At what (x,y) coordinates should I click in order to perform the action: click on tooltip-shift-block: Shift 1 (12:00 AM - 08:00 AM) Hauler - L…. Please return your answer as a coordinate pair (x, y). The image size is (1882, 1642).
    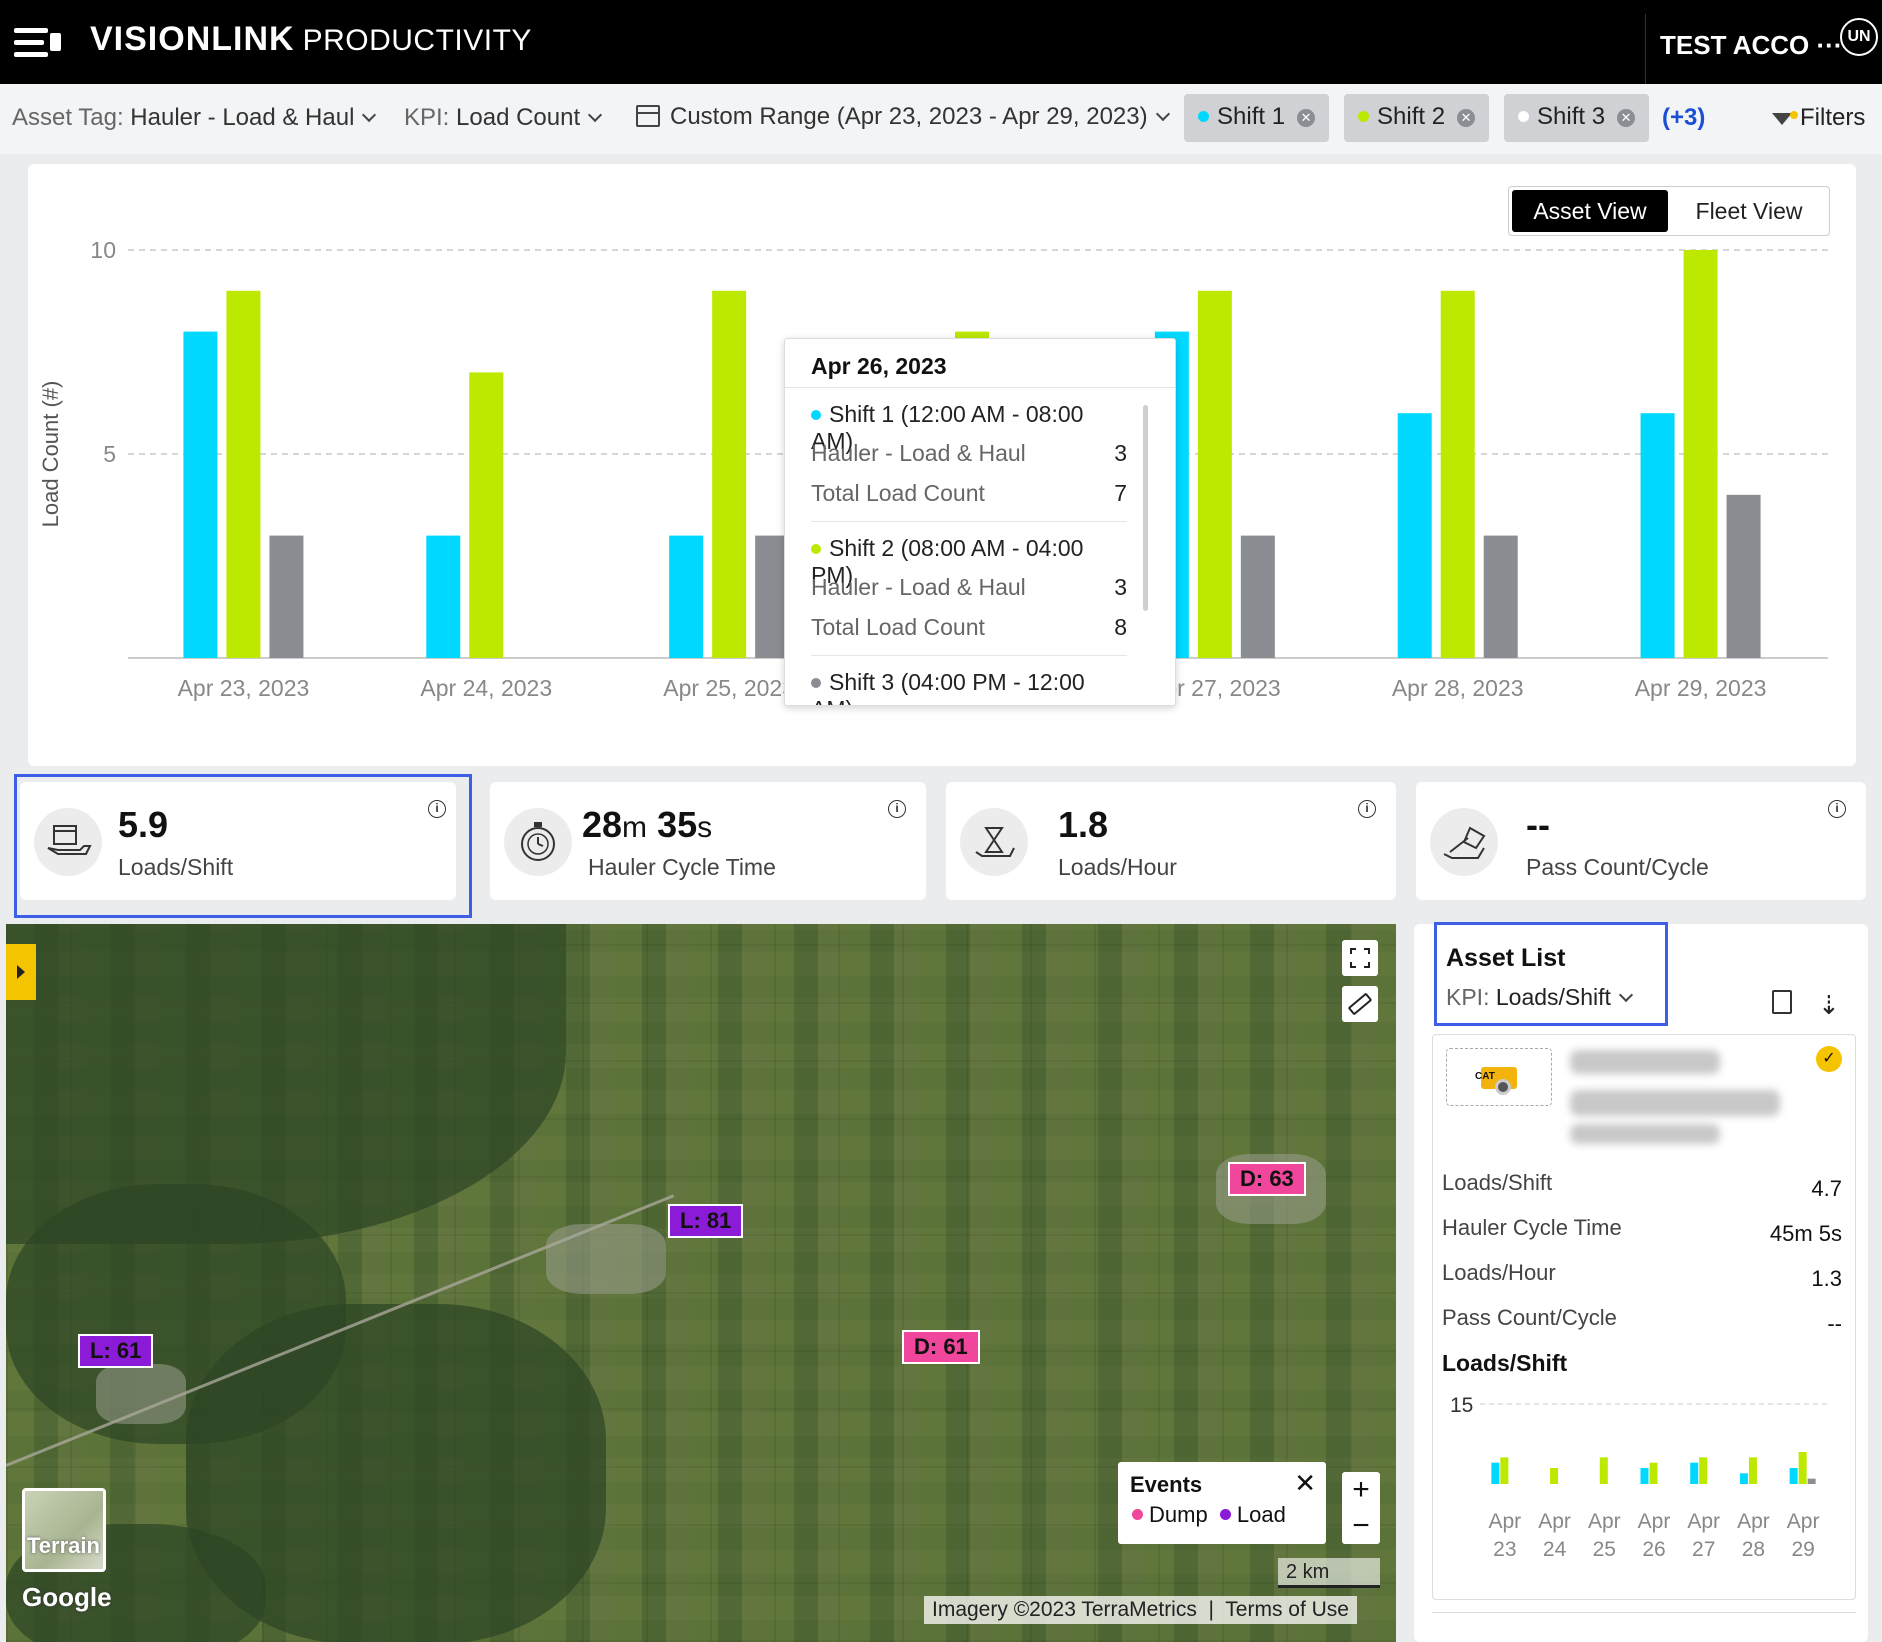
    Looking at the image, I should click on (969, 457).